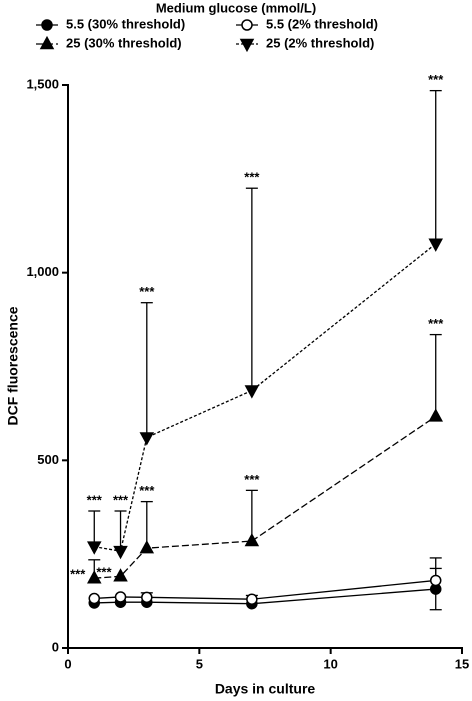  I want to click on x-axis-label: Days in culture, so click(265, 689).